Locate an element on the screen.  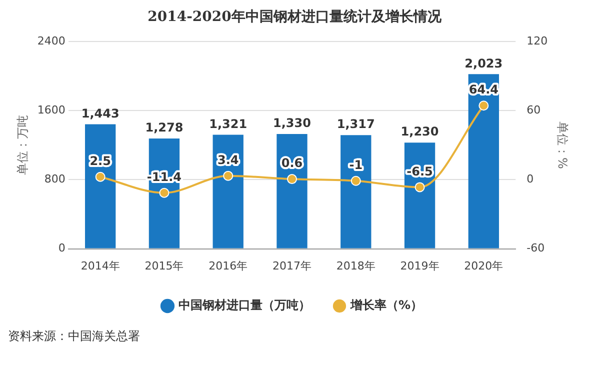
data-label: 64.4 is located at coordinates (483, 89).